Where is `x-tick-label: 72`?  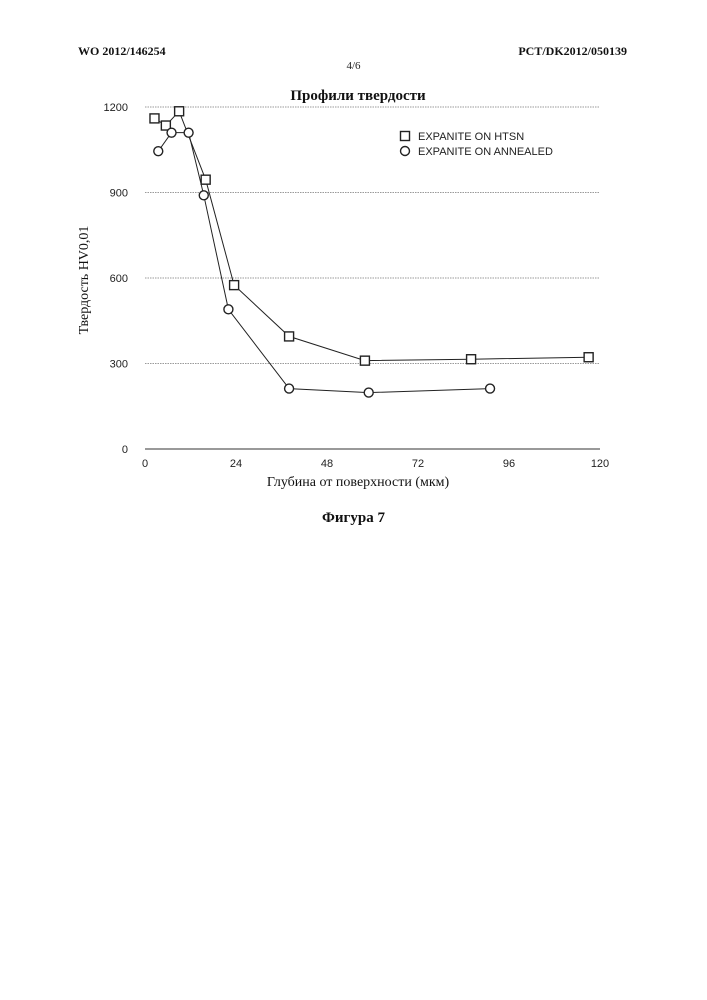
x-tick-label: 72 is located at coordinates (418, 464).